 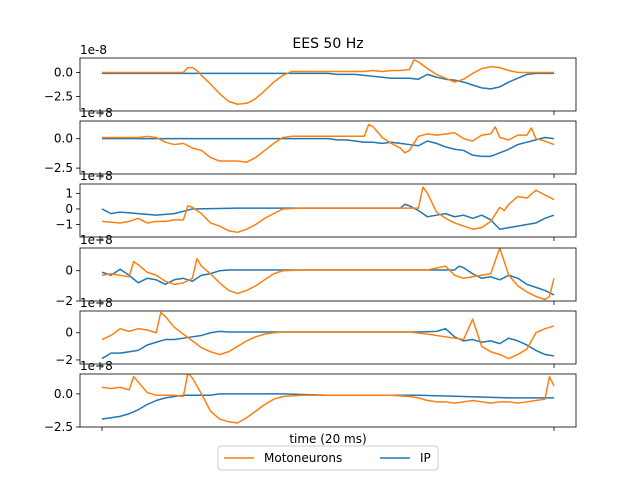 What do you see at coordinates (327, 44) in the screenshot?
I see `chart-title: EES 50 Hz` at bounding box center [327, 44].